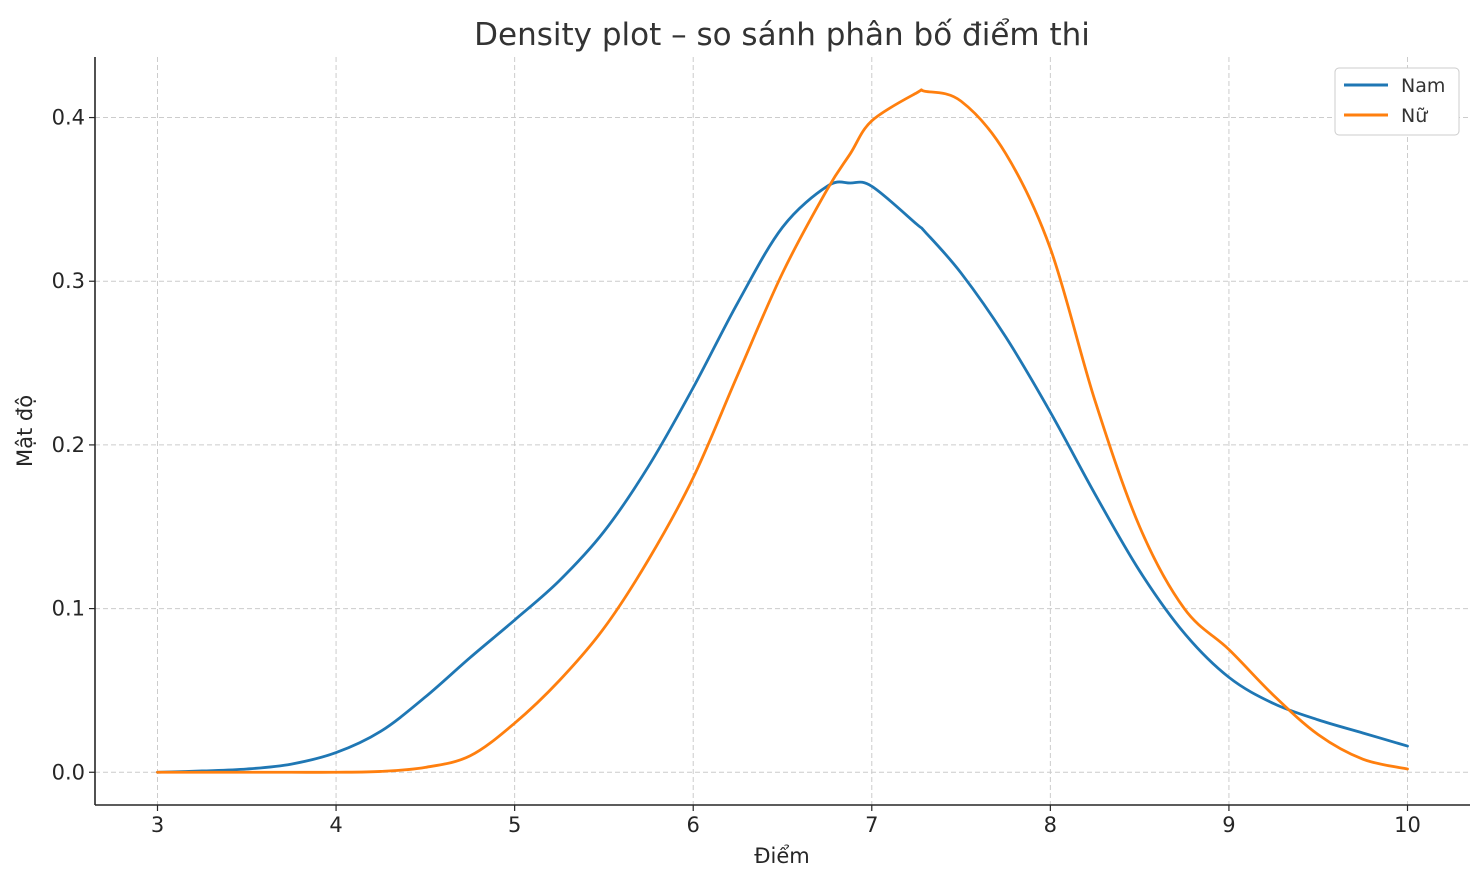  What do you see at coordinates (335, 825) in the screenshot?
I see `x-tick-label: 4` at bounding box center [335, 825].